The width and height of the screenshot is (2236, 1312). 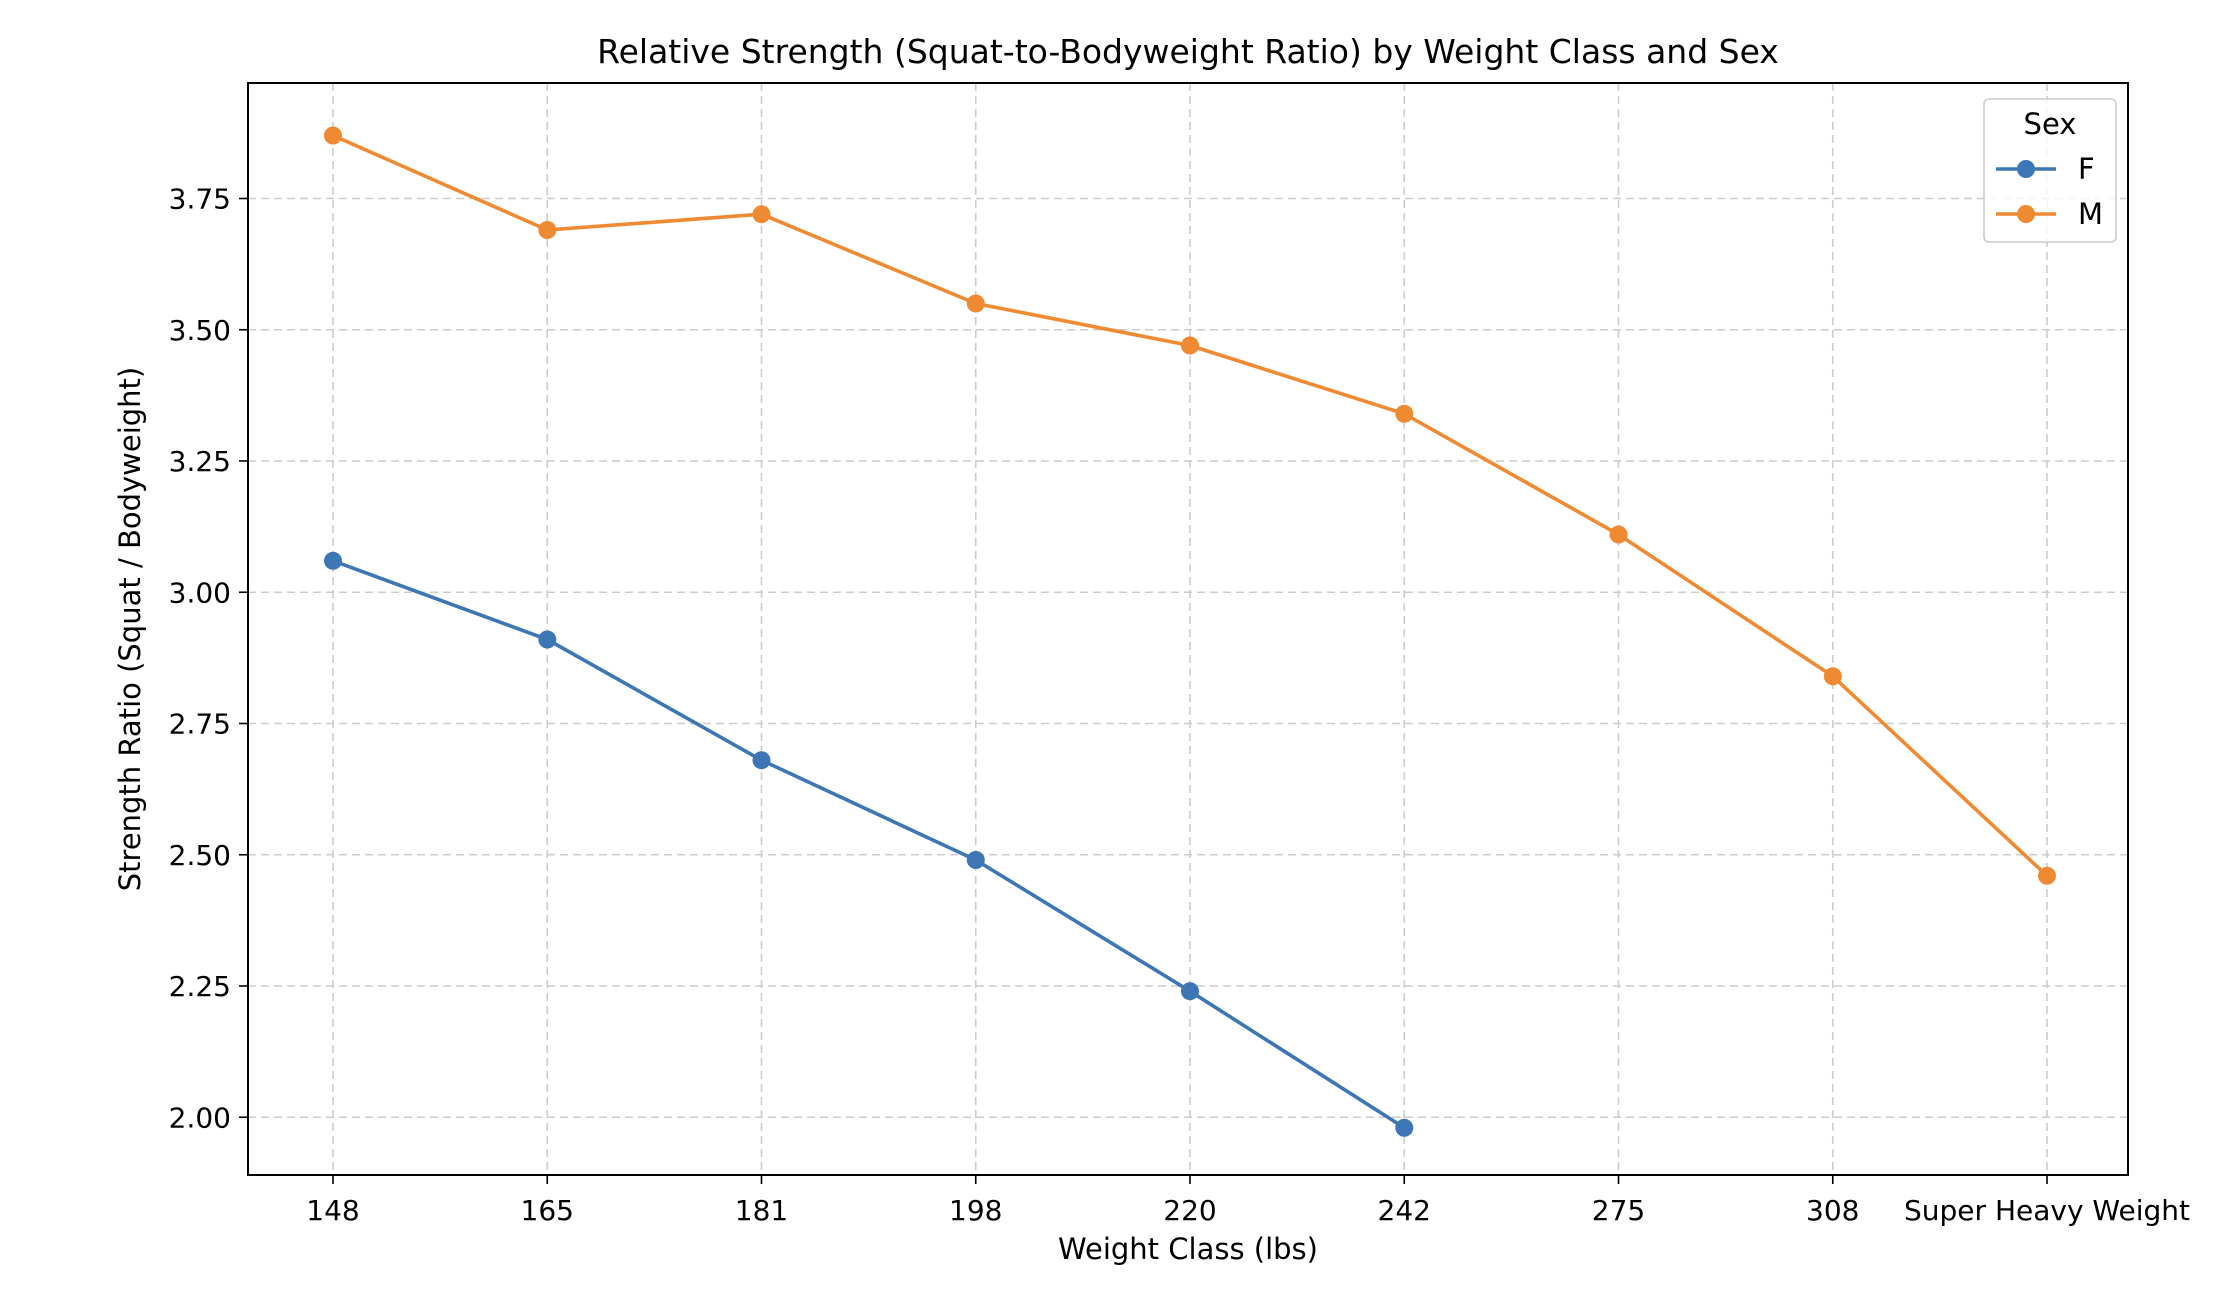 I want to click on x-tick-label: 220, so click(x=1189, y=1210).